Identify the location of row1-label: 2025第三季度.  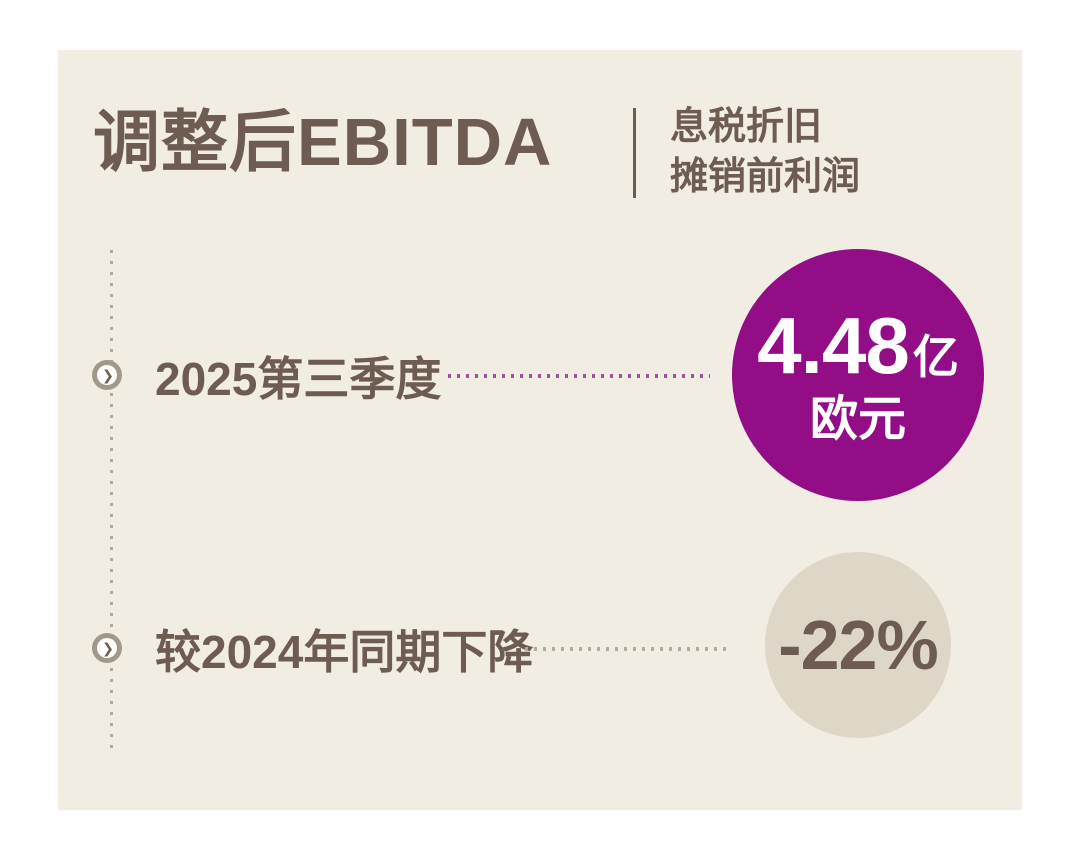
(298, 379).